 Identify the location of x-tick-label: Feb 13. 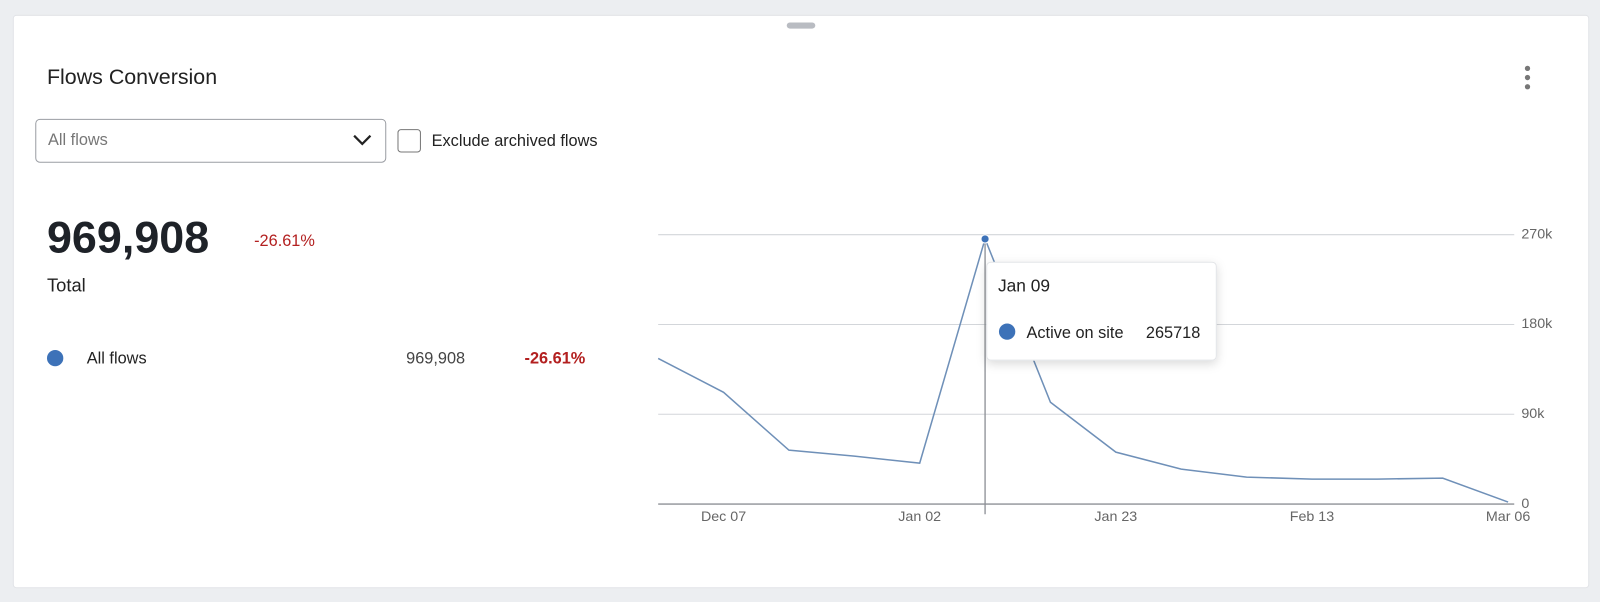
(1312, 517).